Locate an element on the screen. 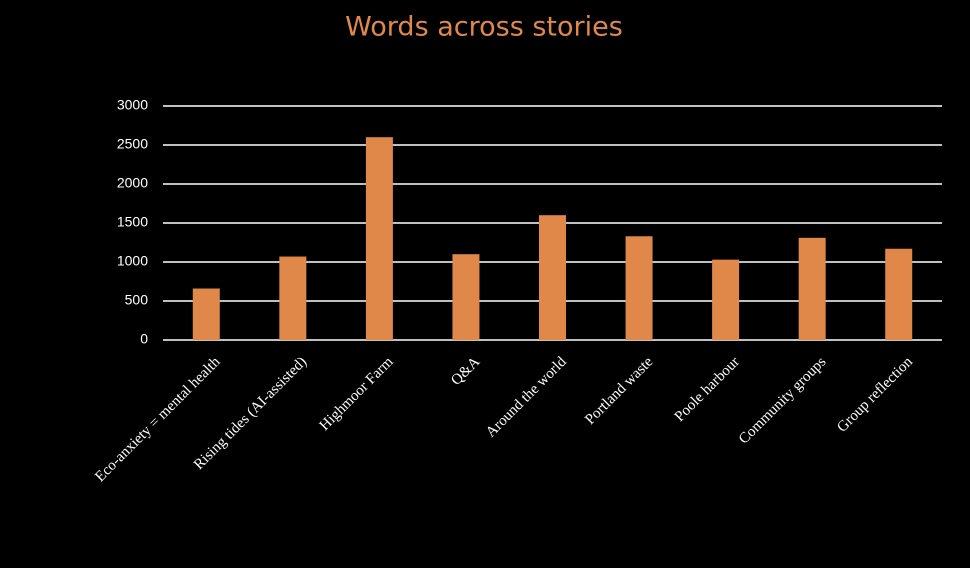  y-tick-label: 3000 is located at coordinates (132, 105).